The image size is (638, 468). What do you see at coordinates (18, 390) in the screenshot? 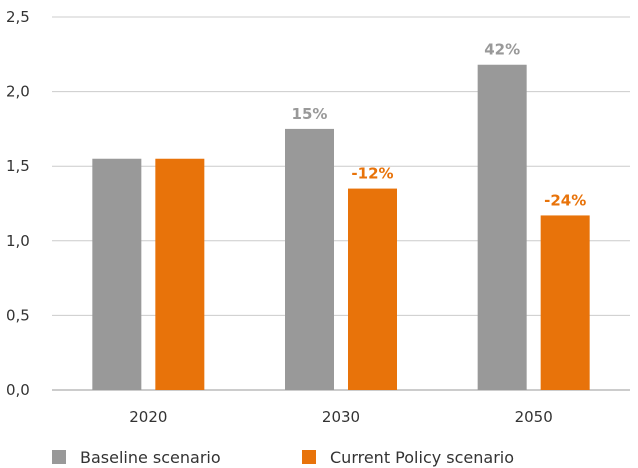
I see `y-tick-label: 0,0` at bounding box center [18, 390].